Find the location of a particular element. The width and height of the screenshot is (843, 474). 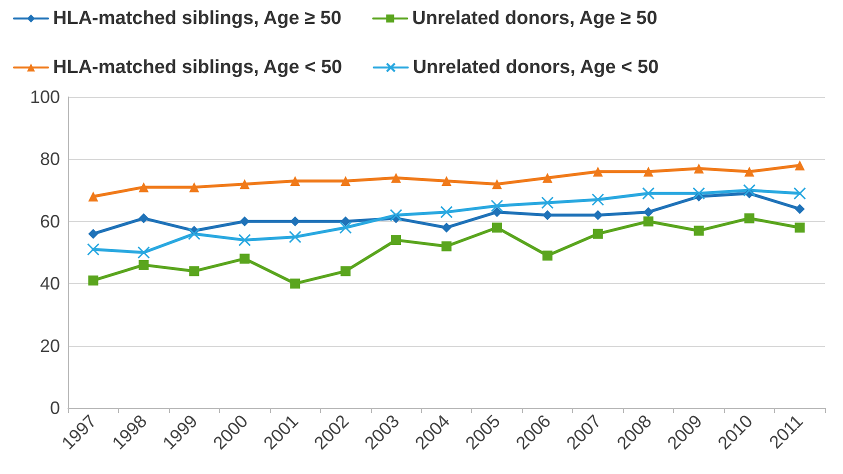

legend-label: Unrelated donors, Age ≥ 50 is located at coordinates (535, 18).